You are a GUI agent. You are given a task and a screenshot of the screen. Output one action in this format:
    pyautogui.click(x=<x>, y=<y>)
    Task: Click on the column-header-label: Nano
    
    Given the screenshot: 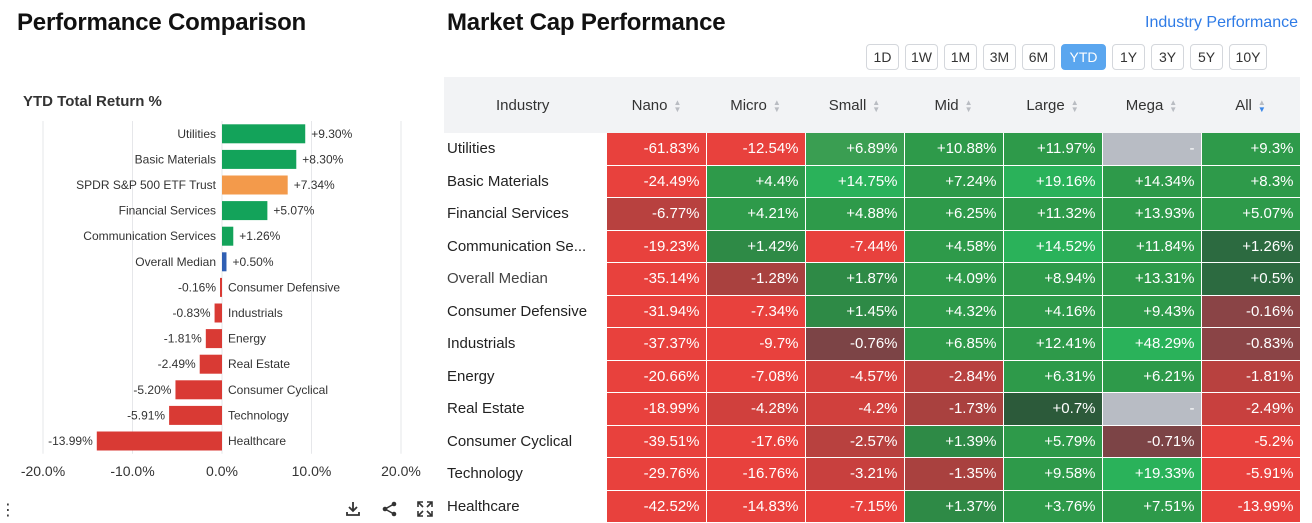 What is the action you would take?
    pyautogui.click(x=649, y=105)
    